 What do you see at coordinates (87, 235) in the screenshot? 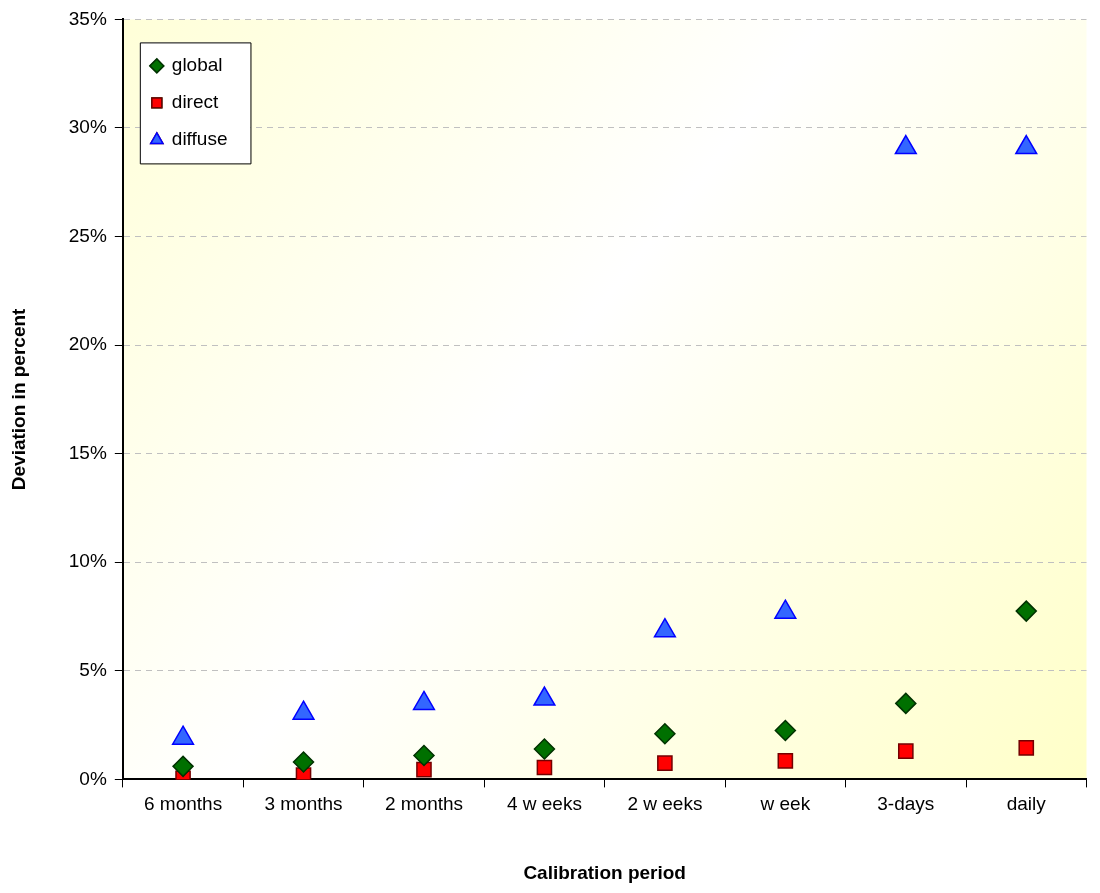
I see `y-tick-label: 25%` at bounding box center [87, 235].